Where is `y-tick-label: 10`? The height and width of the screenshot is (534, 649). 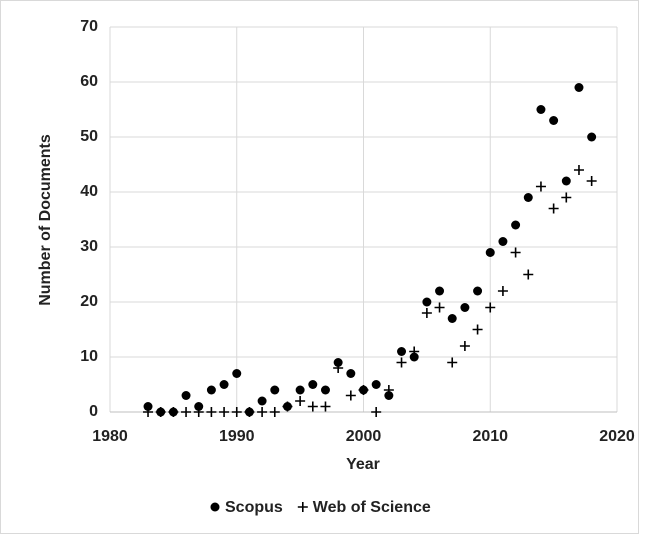 y-tick-label: 10 is located at coordinates (89, 356).